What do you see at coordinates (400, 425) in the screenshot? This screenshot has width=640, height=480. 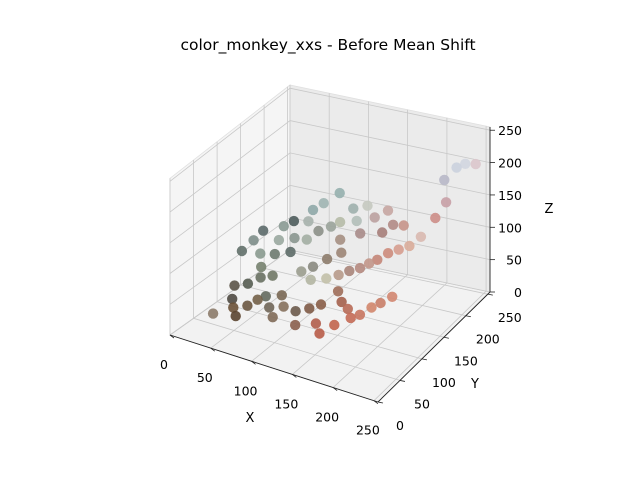 I see `y-tick-label: 0` at bounding box center [400, 425].